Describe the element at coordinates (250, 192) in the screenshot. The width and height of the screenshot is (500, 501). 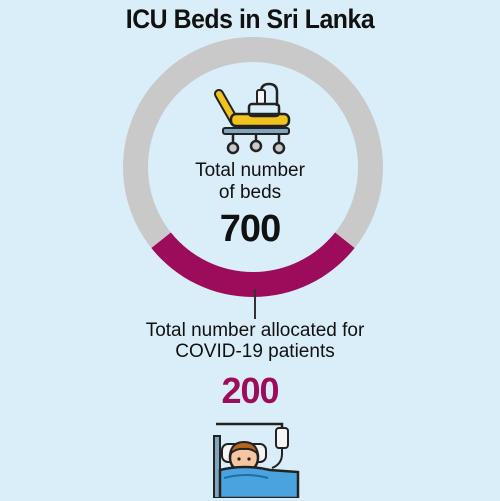
I see `total-beds-label-line-2: of beds` at that location.